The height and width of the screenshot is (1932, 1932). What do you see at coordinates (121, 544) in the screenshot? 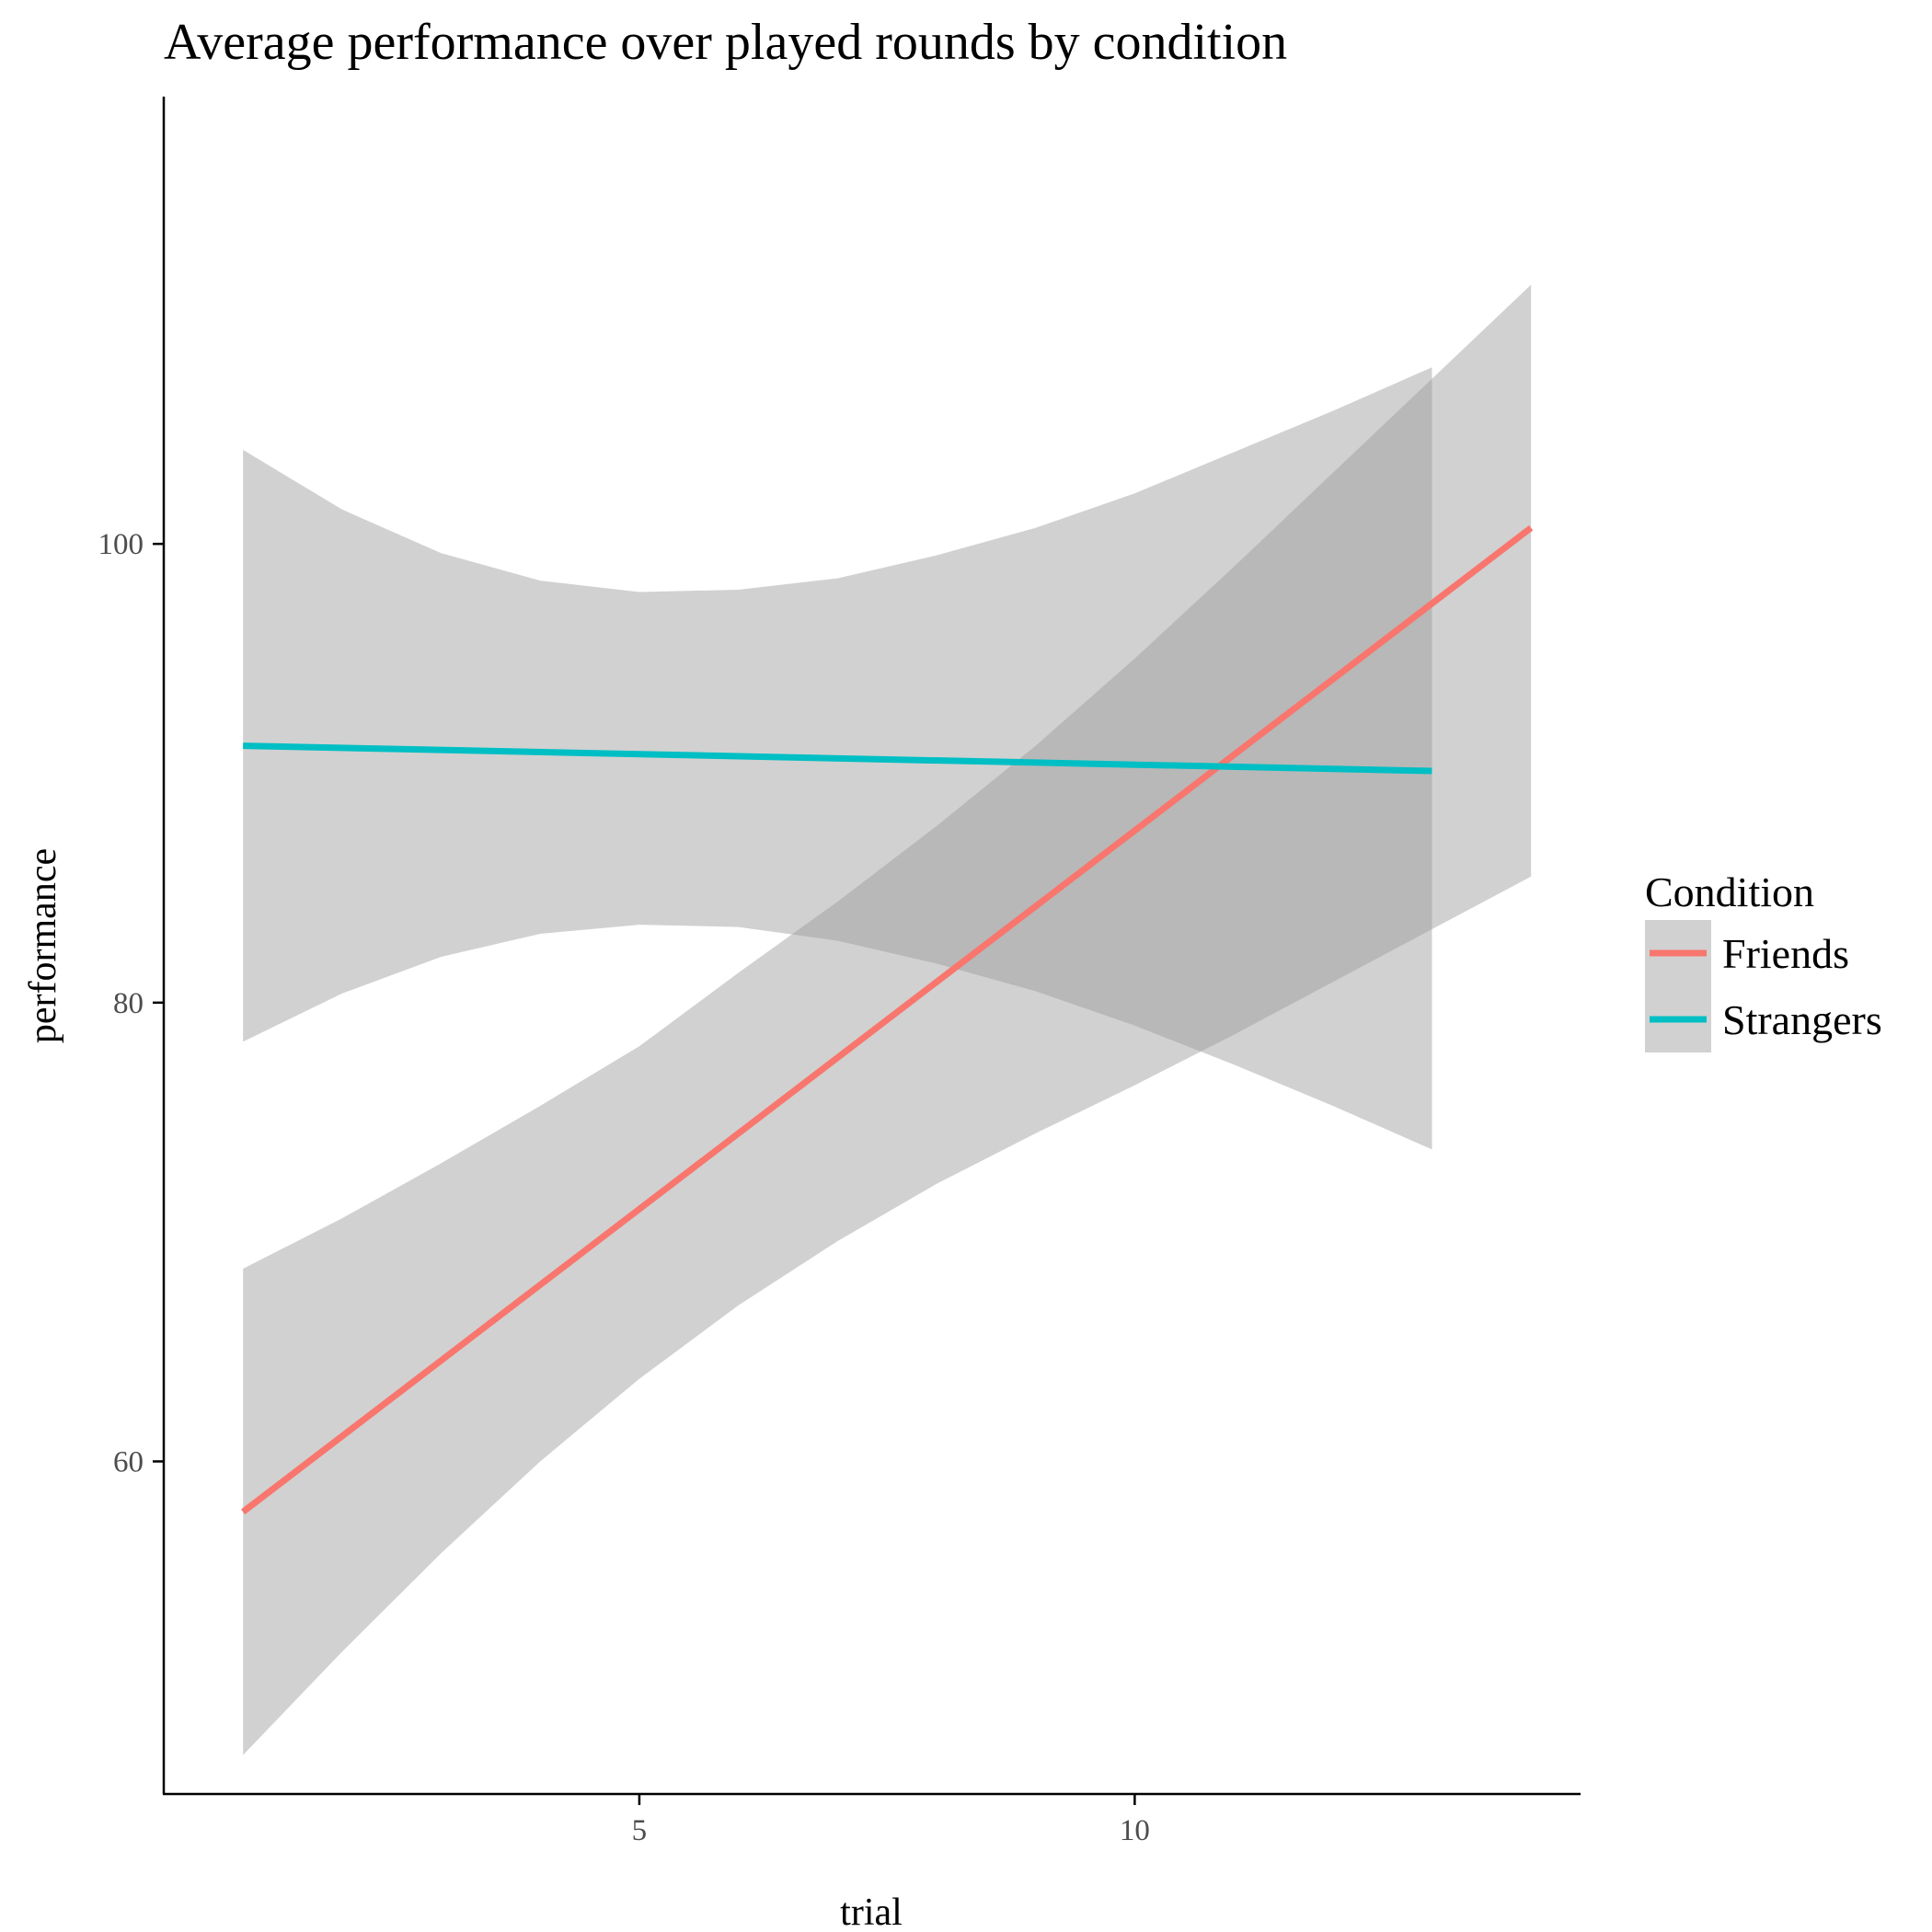
I see `y-tick-label: 100` at bounding box center [121, 544].